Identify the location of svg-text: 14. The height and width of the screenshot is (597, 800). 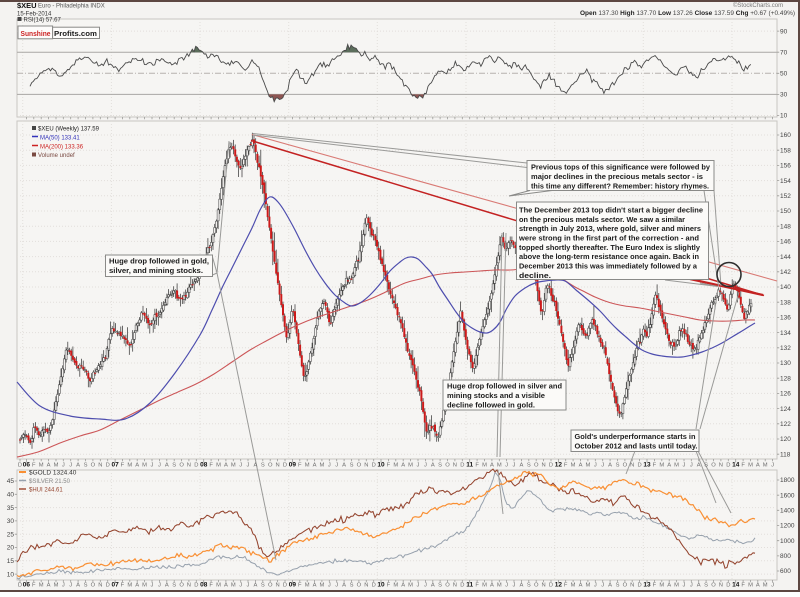
(736, 585).